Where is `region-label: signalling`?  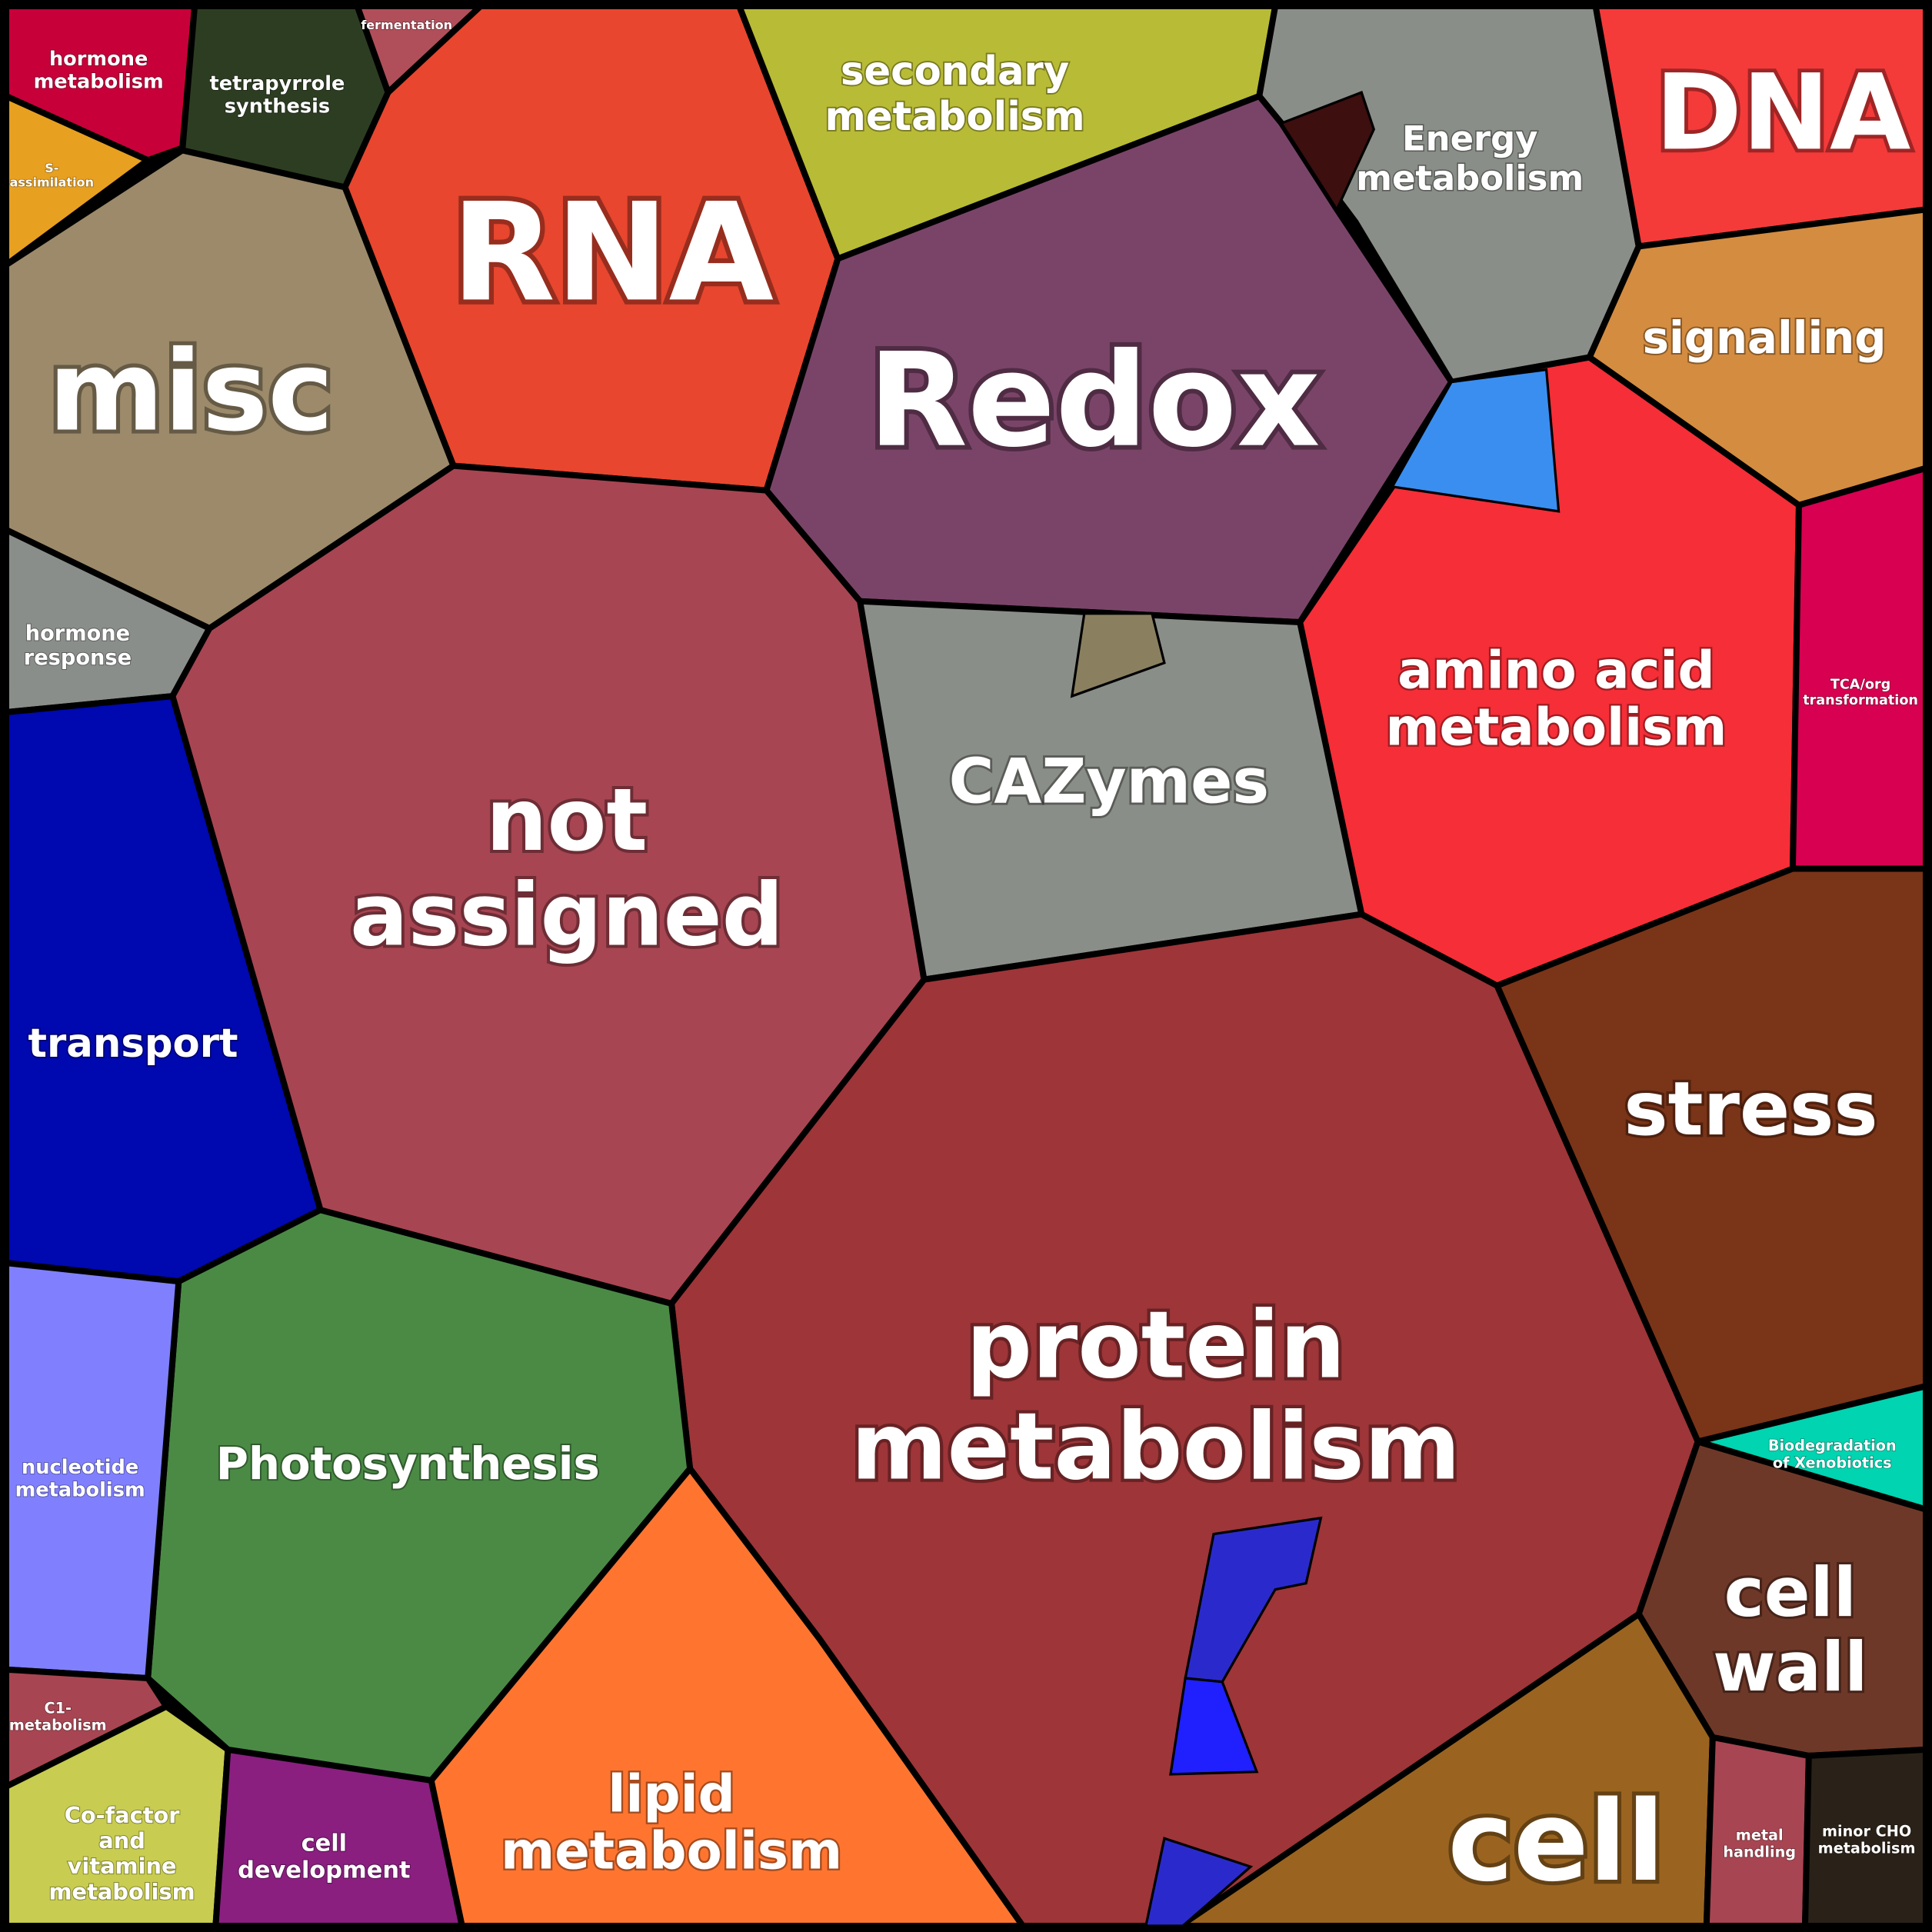 region-label: signalling is located at coordinates (1765, 337).